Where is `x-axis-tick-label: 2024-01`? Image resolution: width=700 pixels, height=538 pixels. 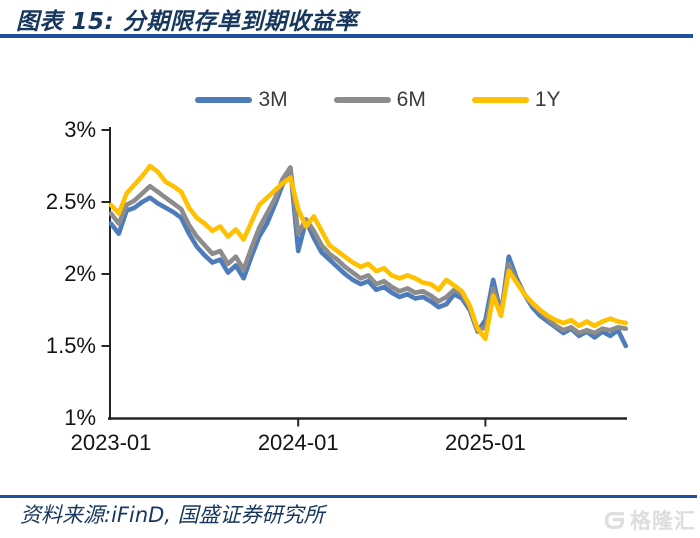
x-axis-tick-label: 2024-01 is located at coordinates (298, 442).